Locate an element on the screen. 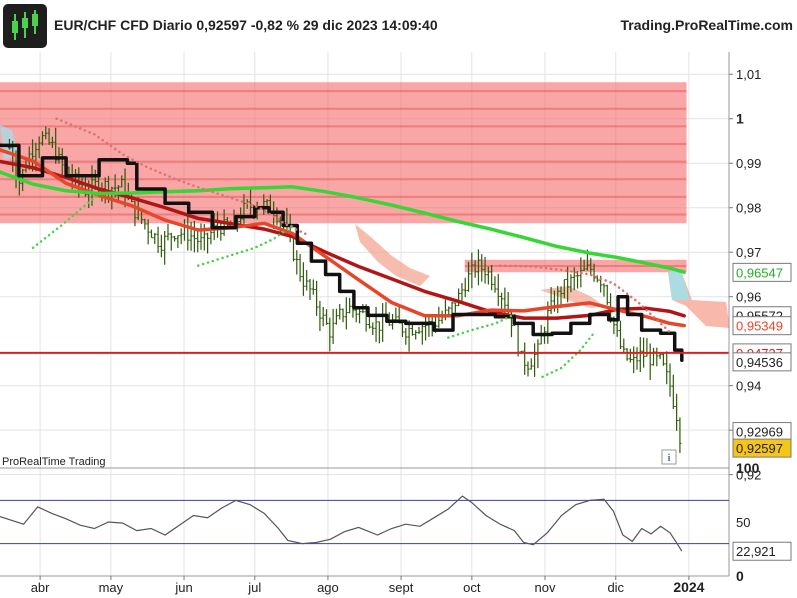 The height and width of the screenshot is (598, 797). price-tick-label: 0,96 is located at coordinates (748, 297).